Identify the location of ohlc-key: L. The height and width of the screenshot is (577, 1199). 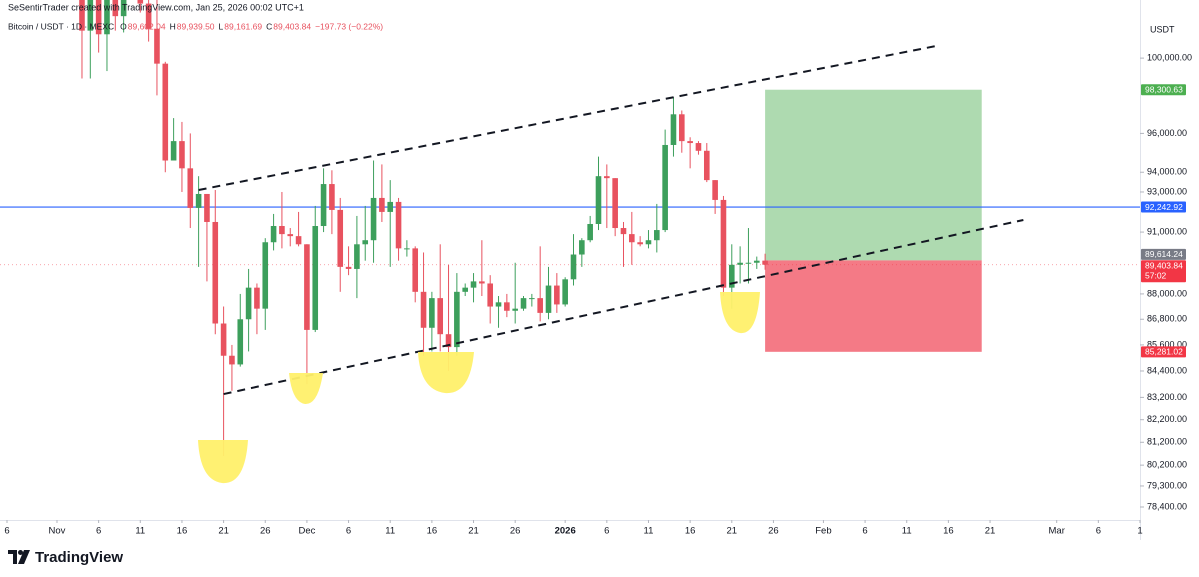
(221, 26).